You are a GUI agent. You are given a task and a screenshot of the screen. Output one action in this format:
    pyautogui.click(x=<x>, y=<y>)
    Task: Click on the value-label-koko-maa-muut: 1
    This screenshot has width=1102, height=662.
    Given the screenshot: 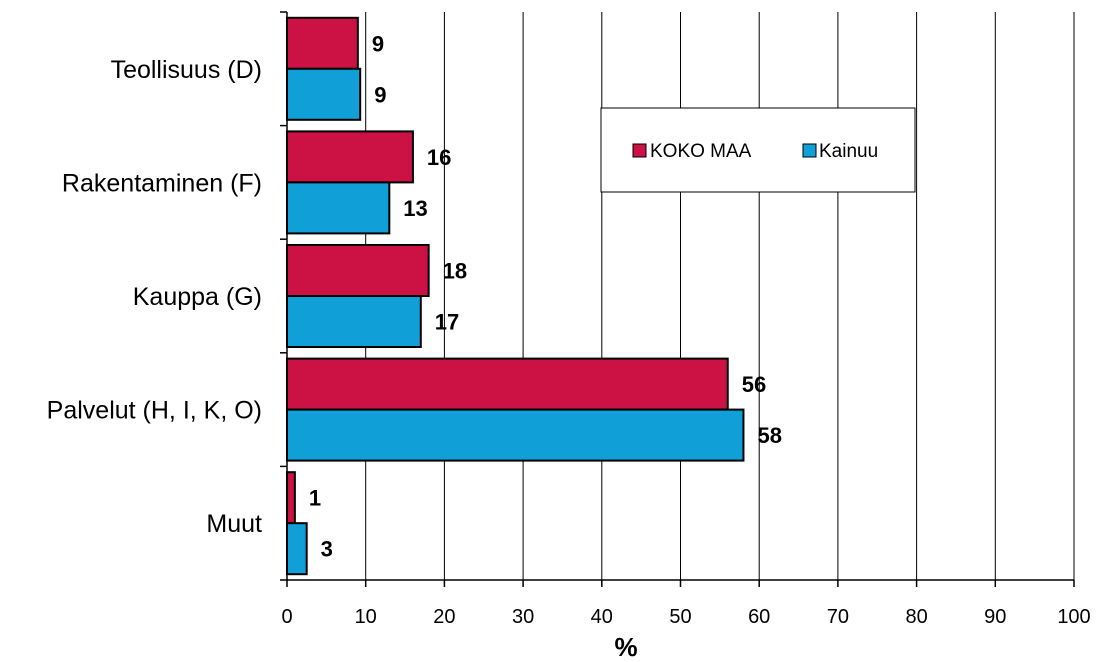 What is the action you would take?
    pyautogui.click(x=315, y=498)
    